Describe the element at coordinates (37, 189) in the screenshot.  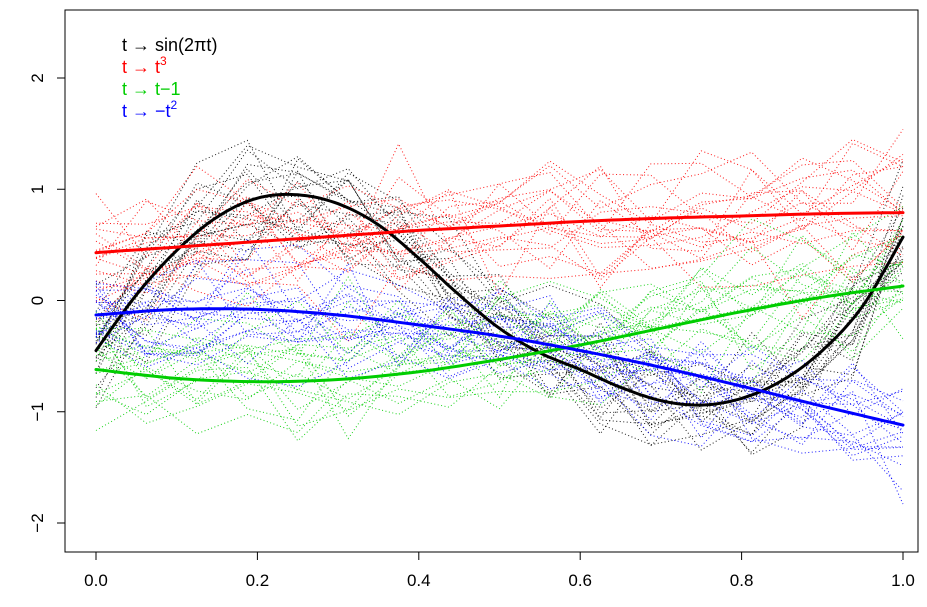
I see `y-tick-label: 1` at that location.